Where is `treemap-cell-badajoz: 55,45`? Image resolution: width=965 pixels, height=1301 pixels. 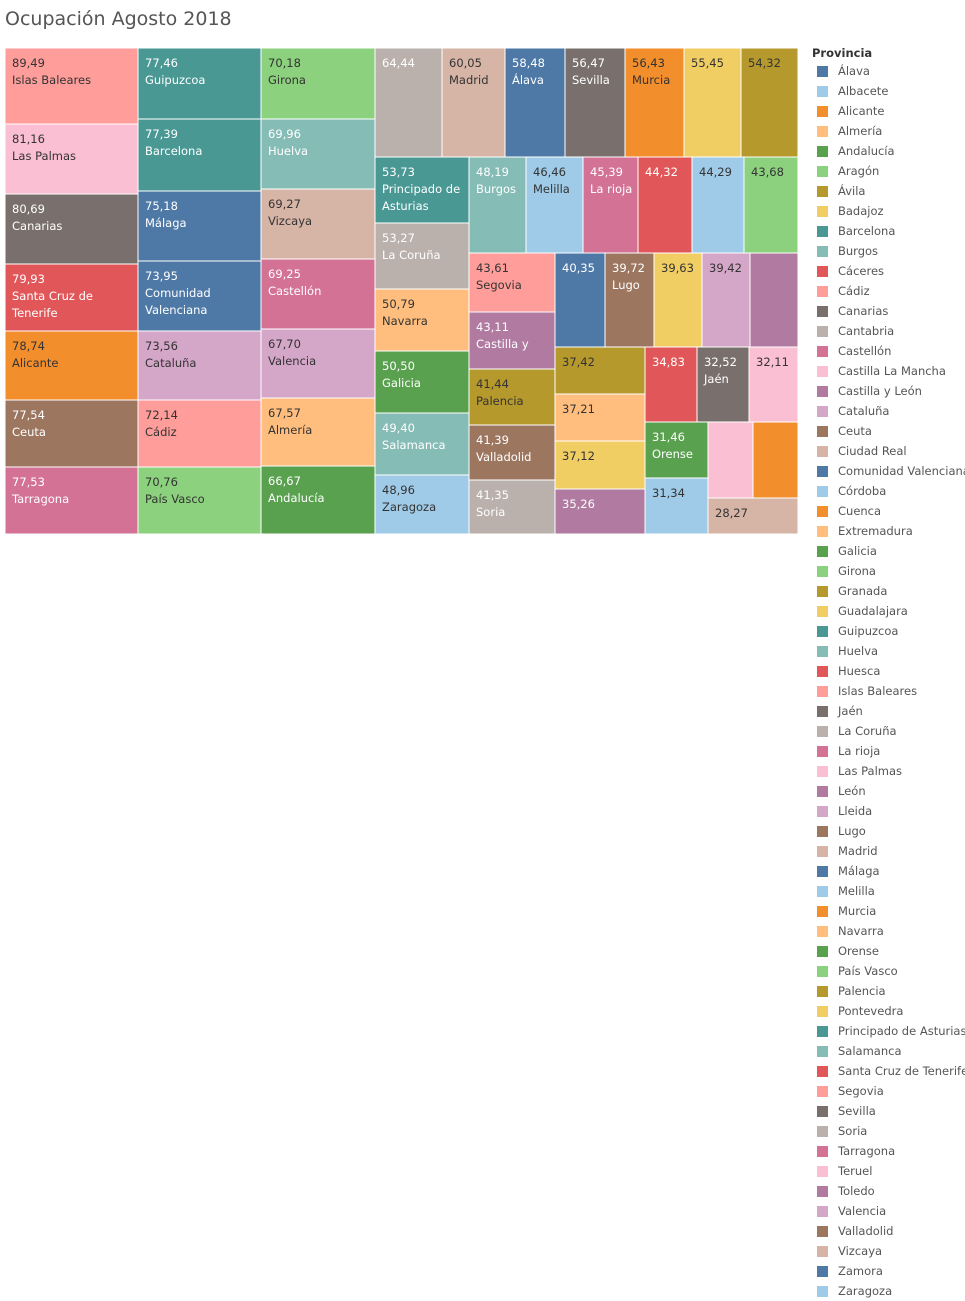 treemap-cell-badajoz: 55,45 is located at coordinates (712, 102).